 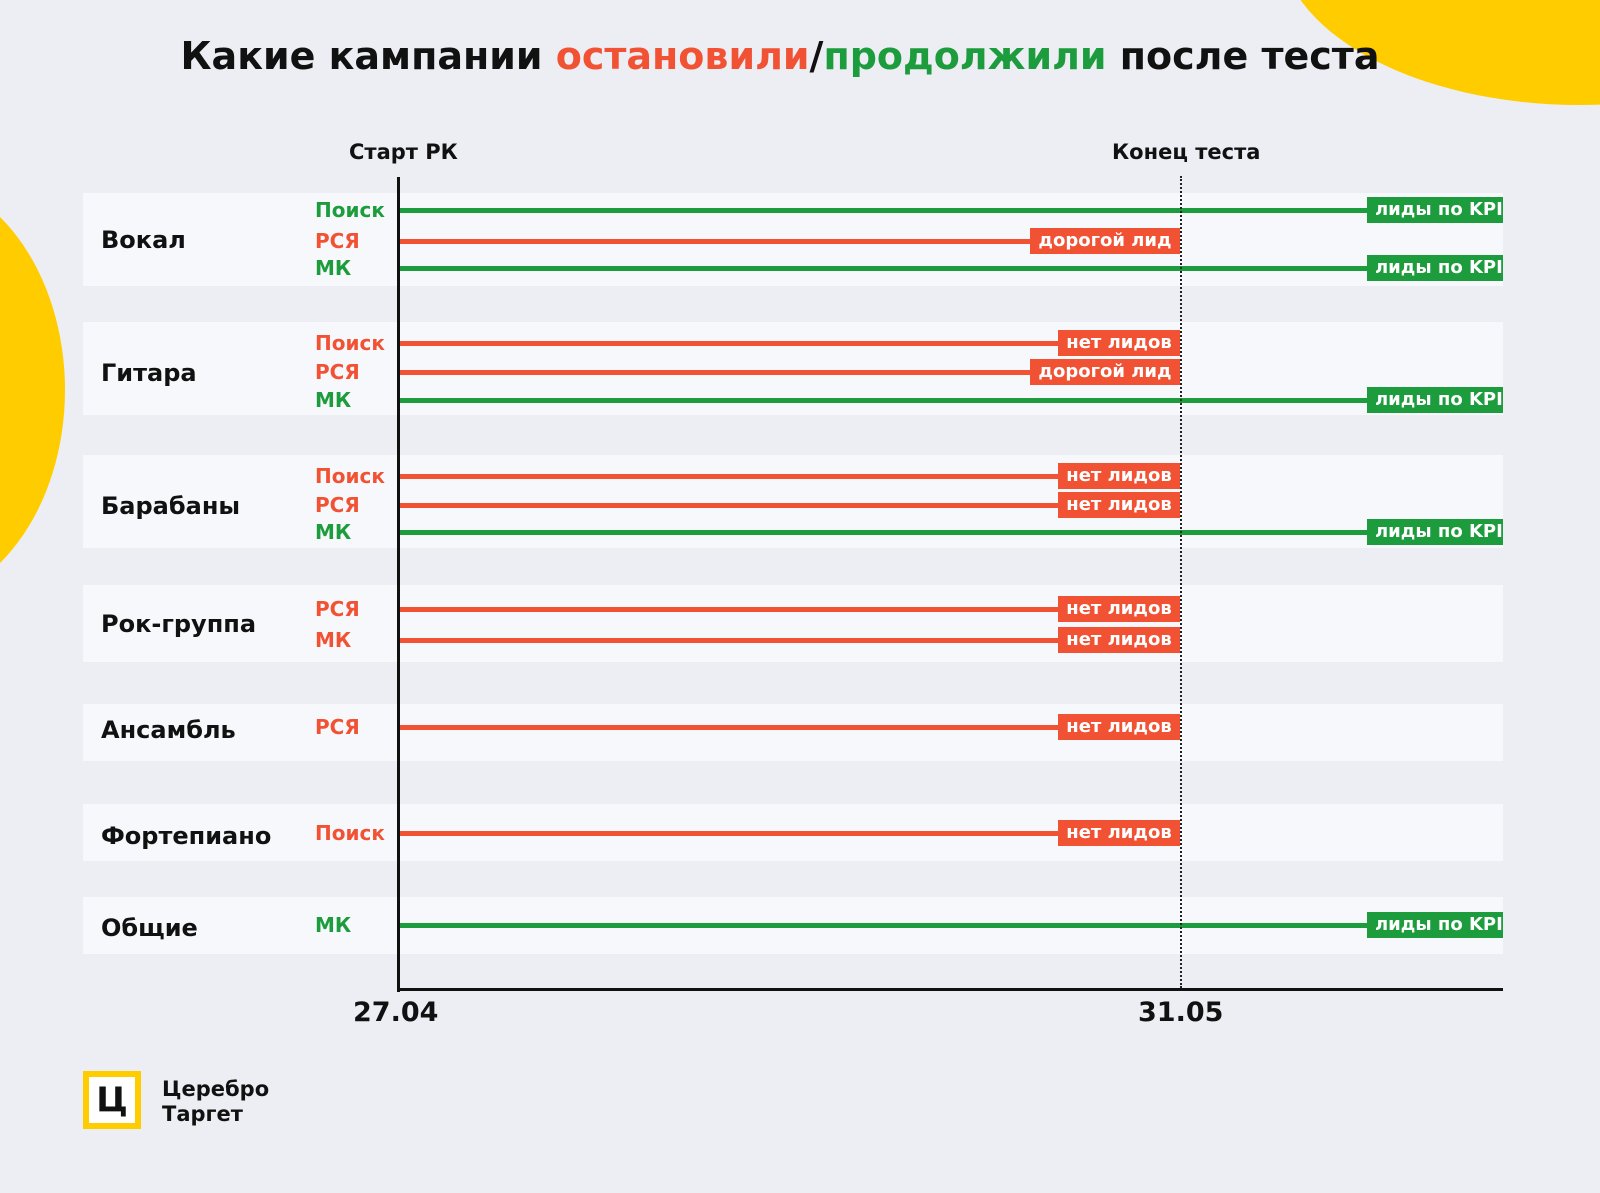 I want to click on test-end-line, so click(x=1181, y=582).